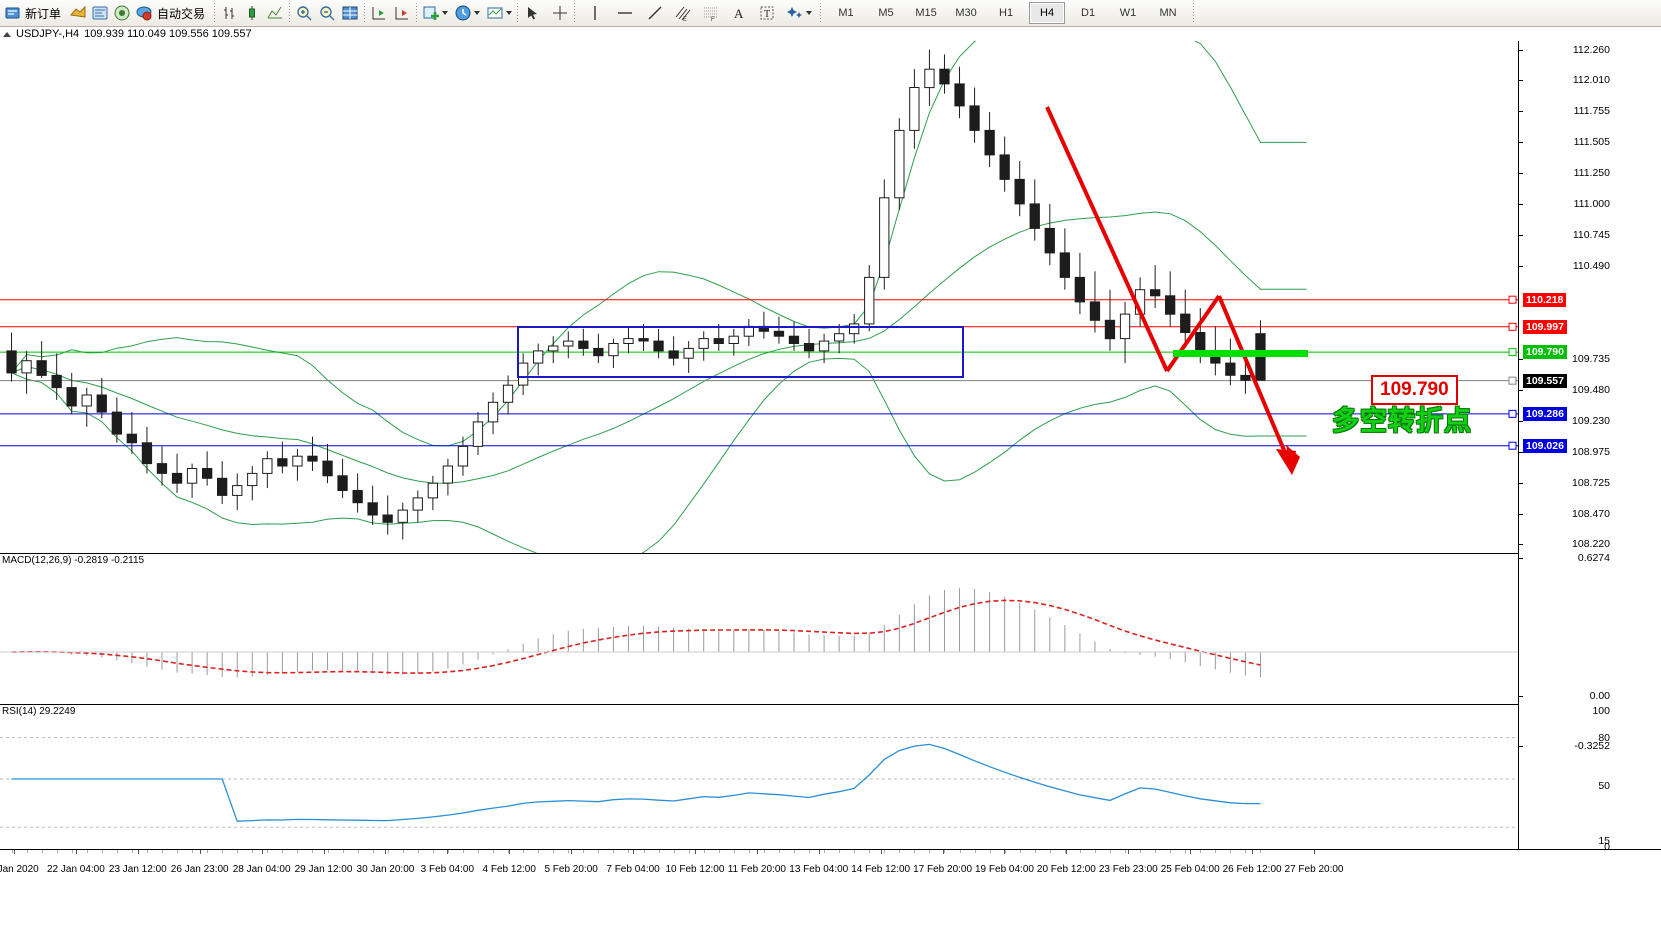 This screenshot has width=1661, height=951. What do you see at coordinates (463, 13) in the screenshot?
I see `period-icon` at bounding box center [463, 13].